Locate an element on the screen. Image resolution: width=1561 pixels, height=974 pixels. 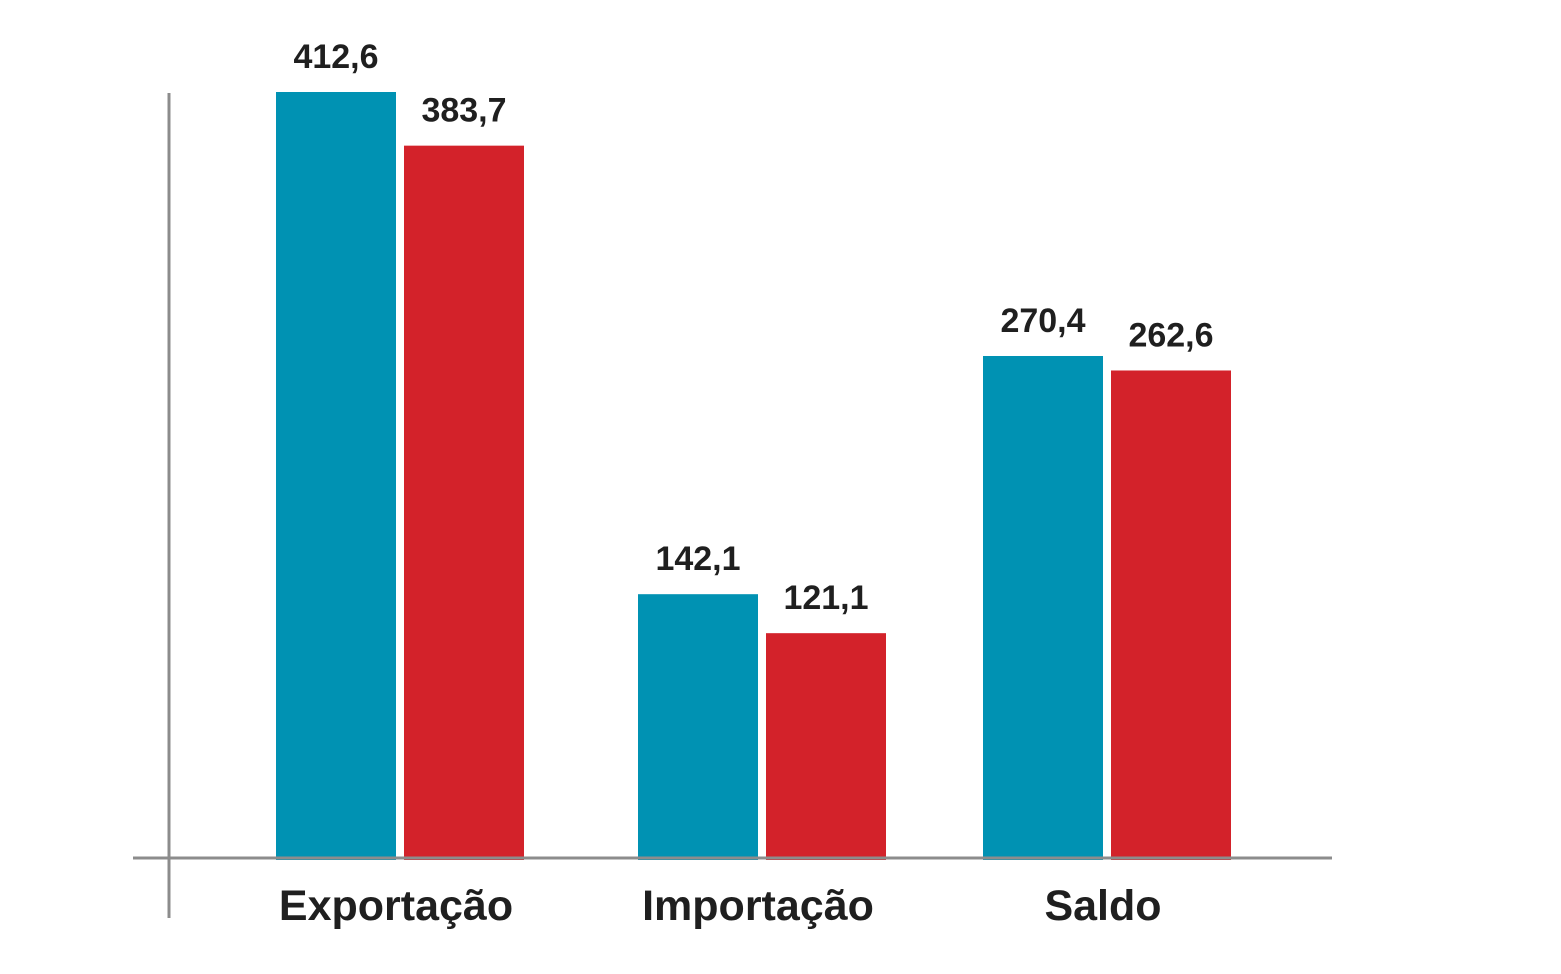
value-label-importacao-series-2: 121,1 is located at coordinates (825, 598).